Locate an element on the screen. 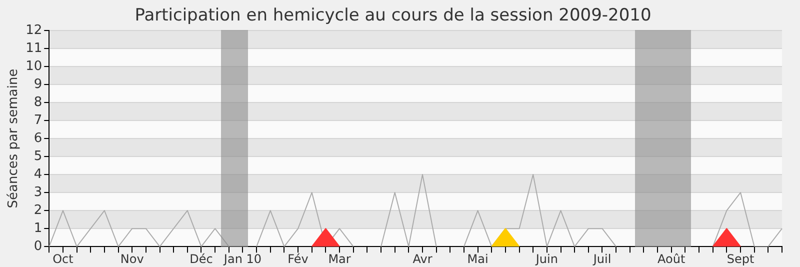  x-tick-label: Mai is located at coordinates (477, 259).